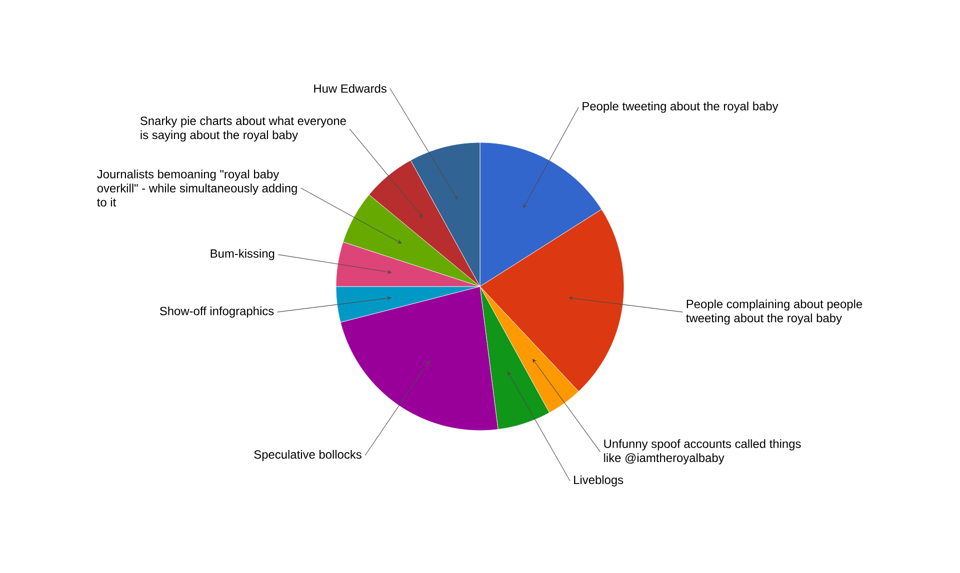 This screenshot has width=960, height=573. What do you see at coordinates (197, 188) in the screenshot?
I see `slice-label: Journalists bemoaning "royal baby overkill" - while simultaneously adding to it` at bounding box center [197, 188].